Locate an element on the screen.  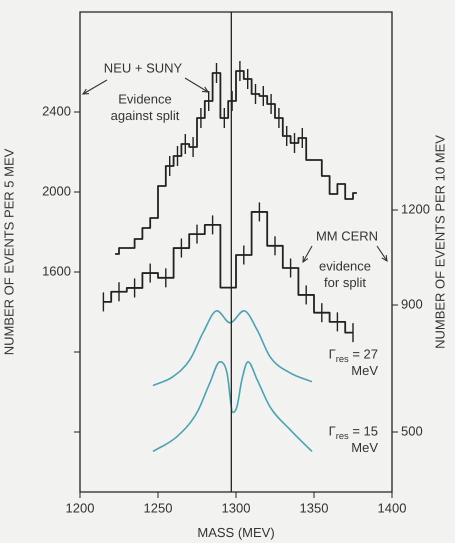
x-tick-label: 1400 is located at coordinates (392, 508).